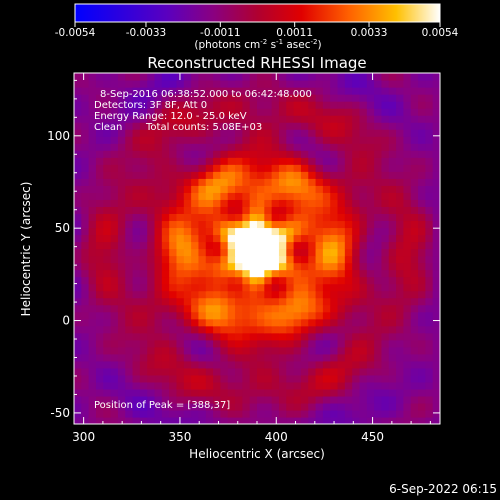 The height and width of the screenshot is (500, 500). What do you see at coordinates (60, 413) in the screenshot?
I see `y-tick-label: -50` at bounding box center [60, 413].